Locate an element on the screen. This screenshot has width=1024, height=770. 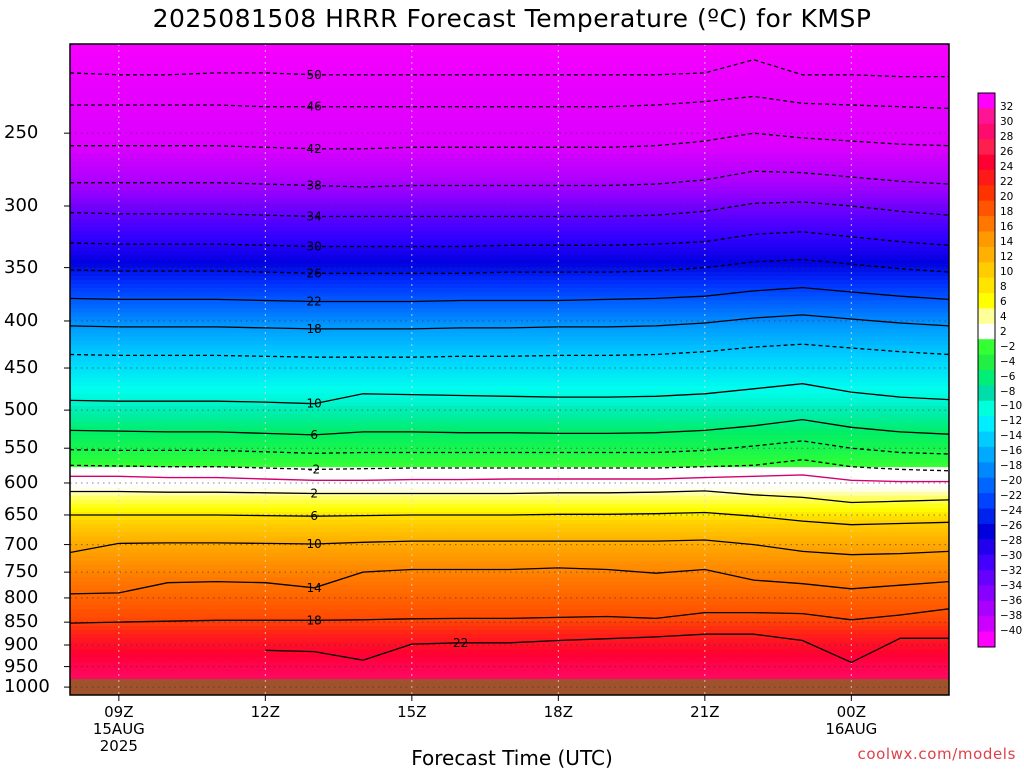
colorbar-label: 18 is located at coordinates (1006, 212).